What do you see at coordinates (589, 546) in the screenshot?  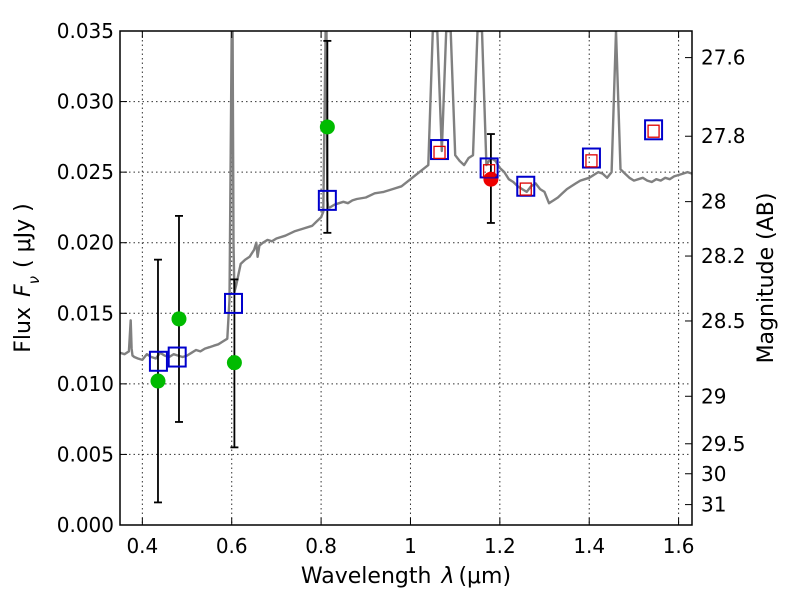 I see `x-tick-label: 1.4` at bounding box center [589, 546].